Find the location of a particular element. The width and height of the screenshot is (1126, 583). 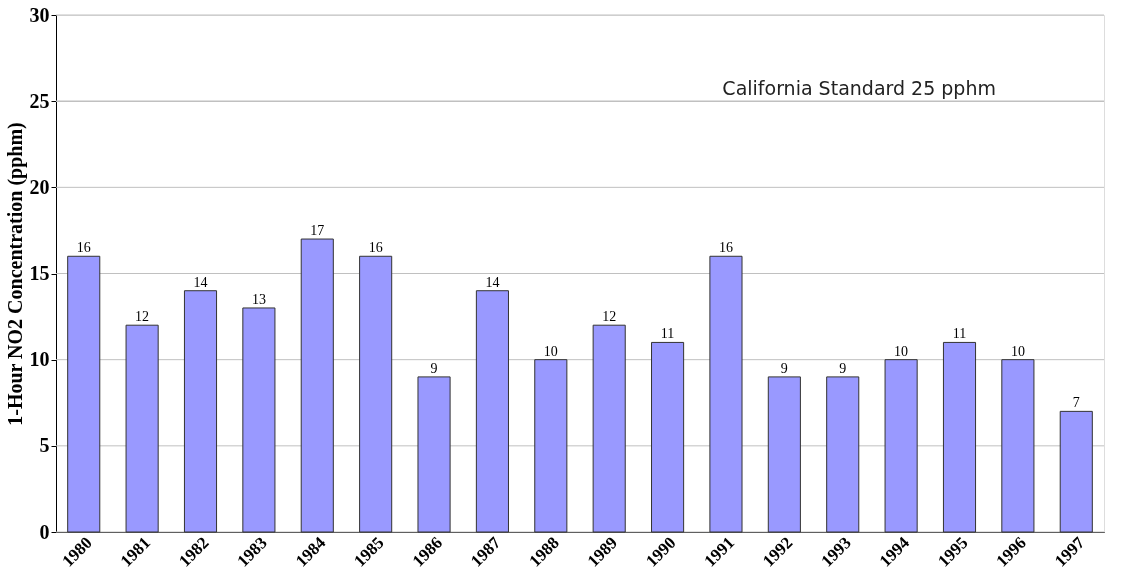

data-label: 13 is located at coordinates (258, 299).